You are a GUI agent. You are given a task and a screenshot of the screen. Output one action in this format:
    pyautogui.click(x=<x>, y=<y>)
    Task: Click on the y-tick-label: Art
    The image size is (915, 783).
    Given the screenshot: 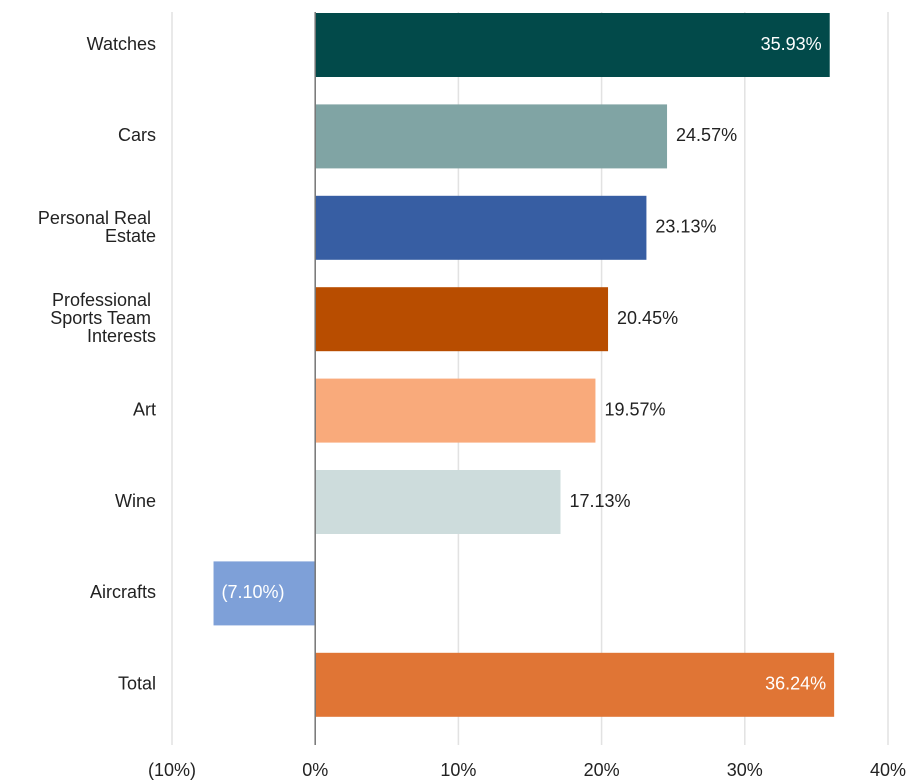 What is the action you would take?
    pyautogui.click(x=144, y=409)
    